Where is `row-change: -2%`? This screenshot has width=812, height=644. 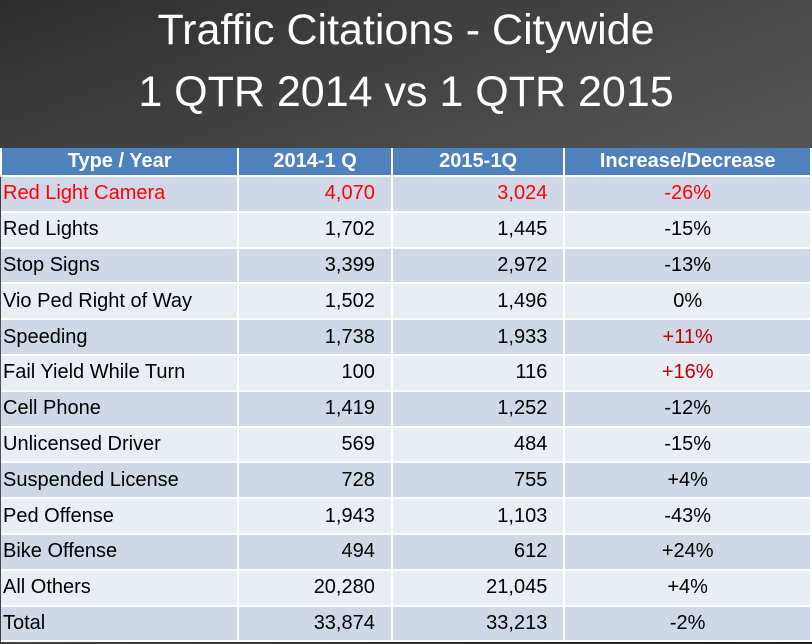 row-change: -2% is located at coordinates (687, 623).